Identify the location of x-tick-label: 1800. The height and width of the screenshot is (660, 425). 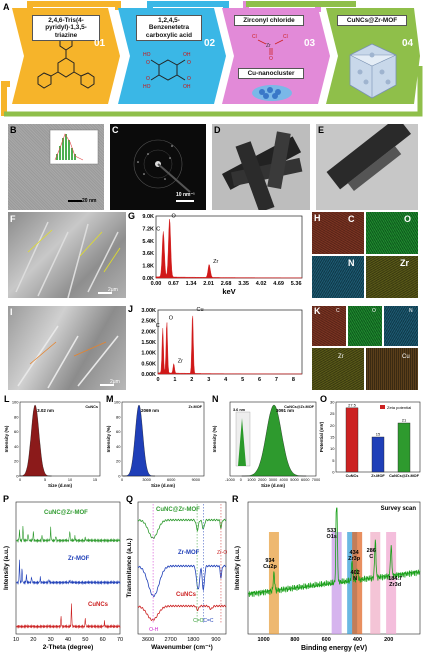
(193, 640).